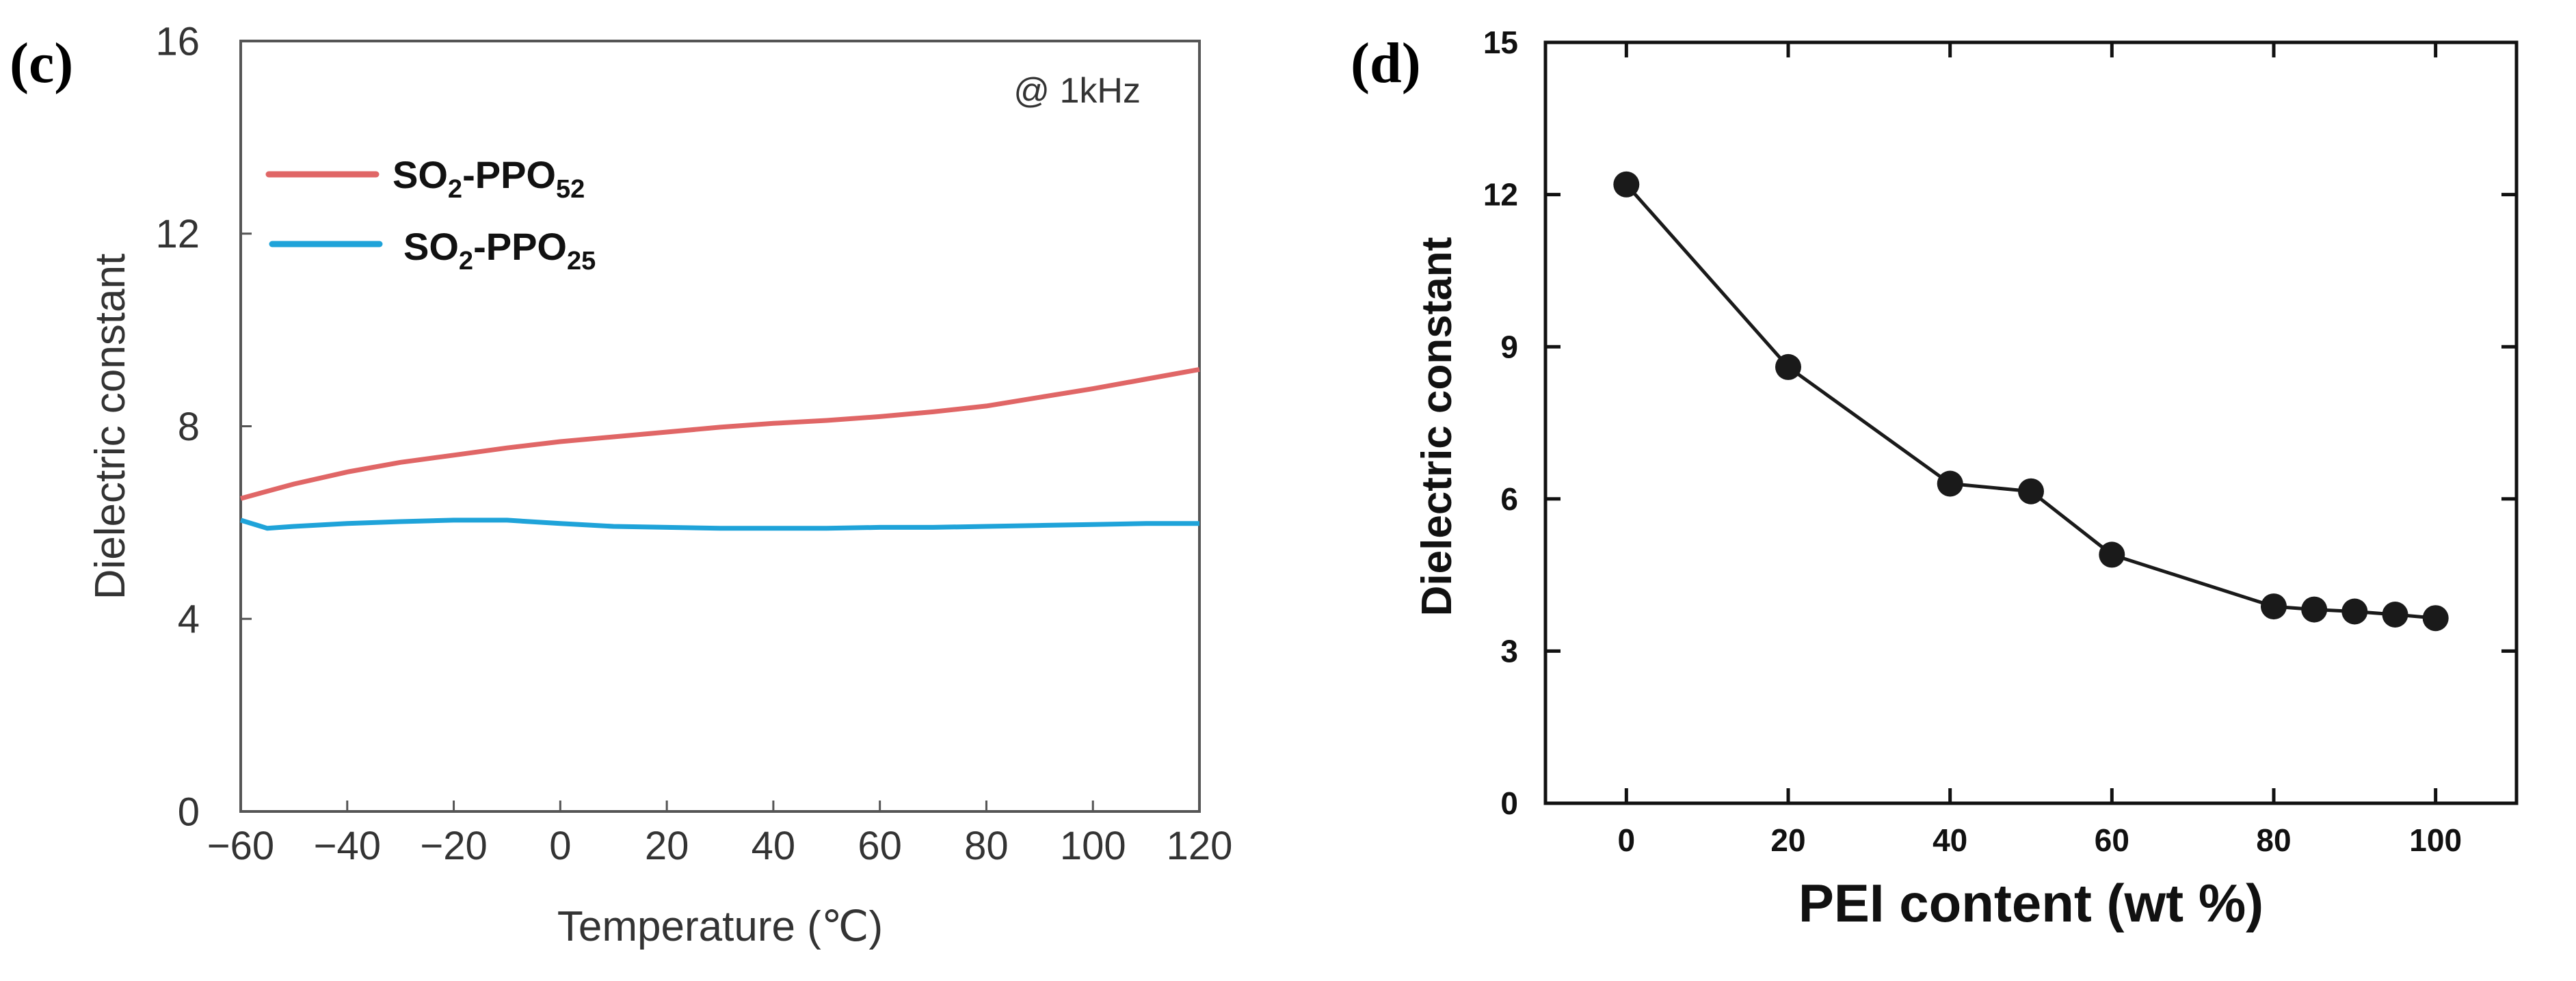 This screenshot has height=981, width=2576. What do you see at coordinates (1509, 346) in the screenshot?
I see `y-tick-label-3: 9` at bounding box center [1509, 346].